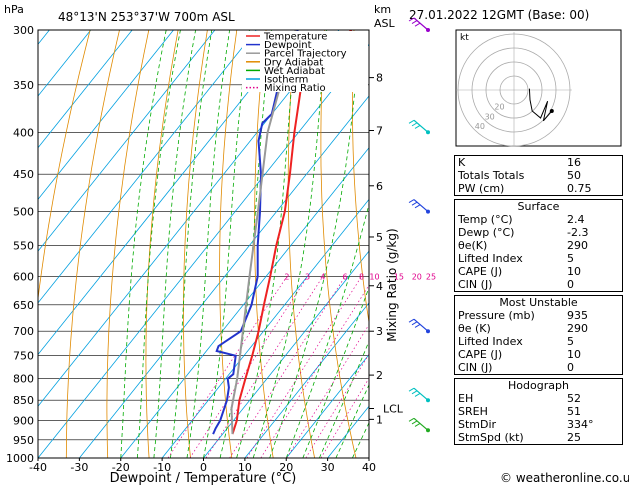 This screenshot has width=629, height=486. I want to click on x-tick-label: 30, so click(328, 467).